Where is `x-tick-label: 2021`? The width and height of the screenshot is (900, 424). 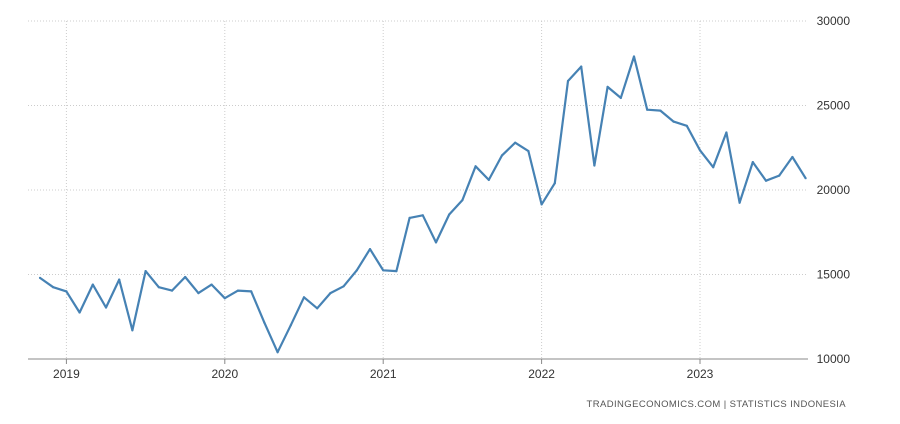
x-tick-label: 2021 is located at coordinates (383, 374).